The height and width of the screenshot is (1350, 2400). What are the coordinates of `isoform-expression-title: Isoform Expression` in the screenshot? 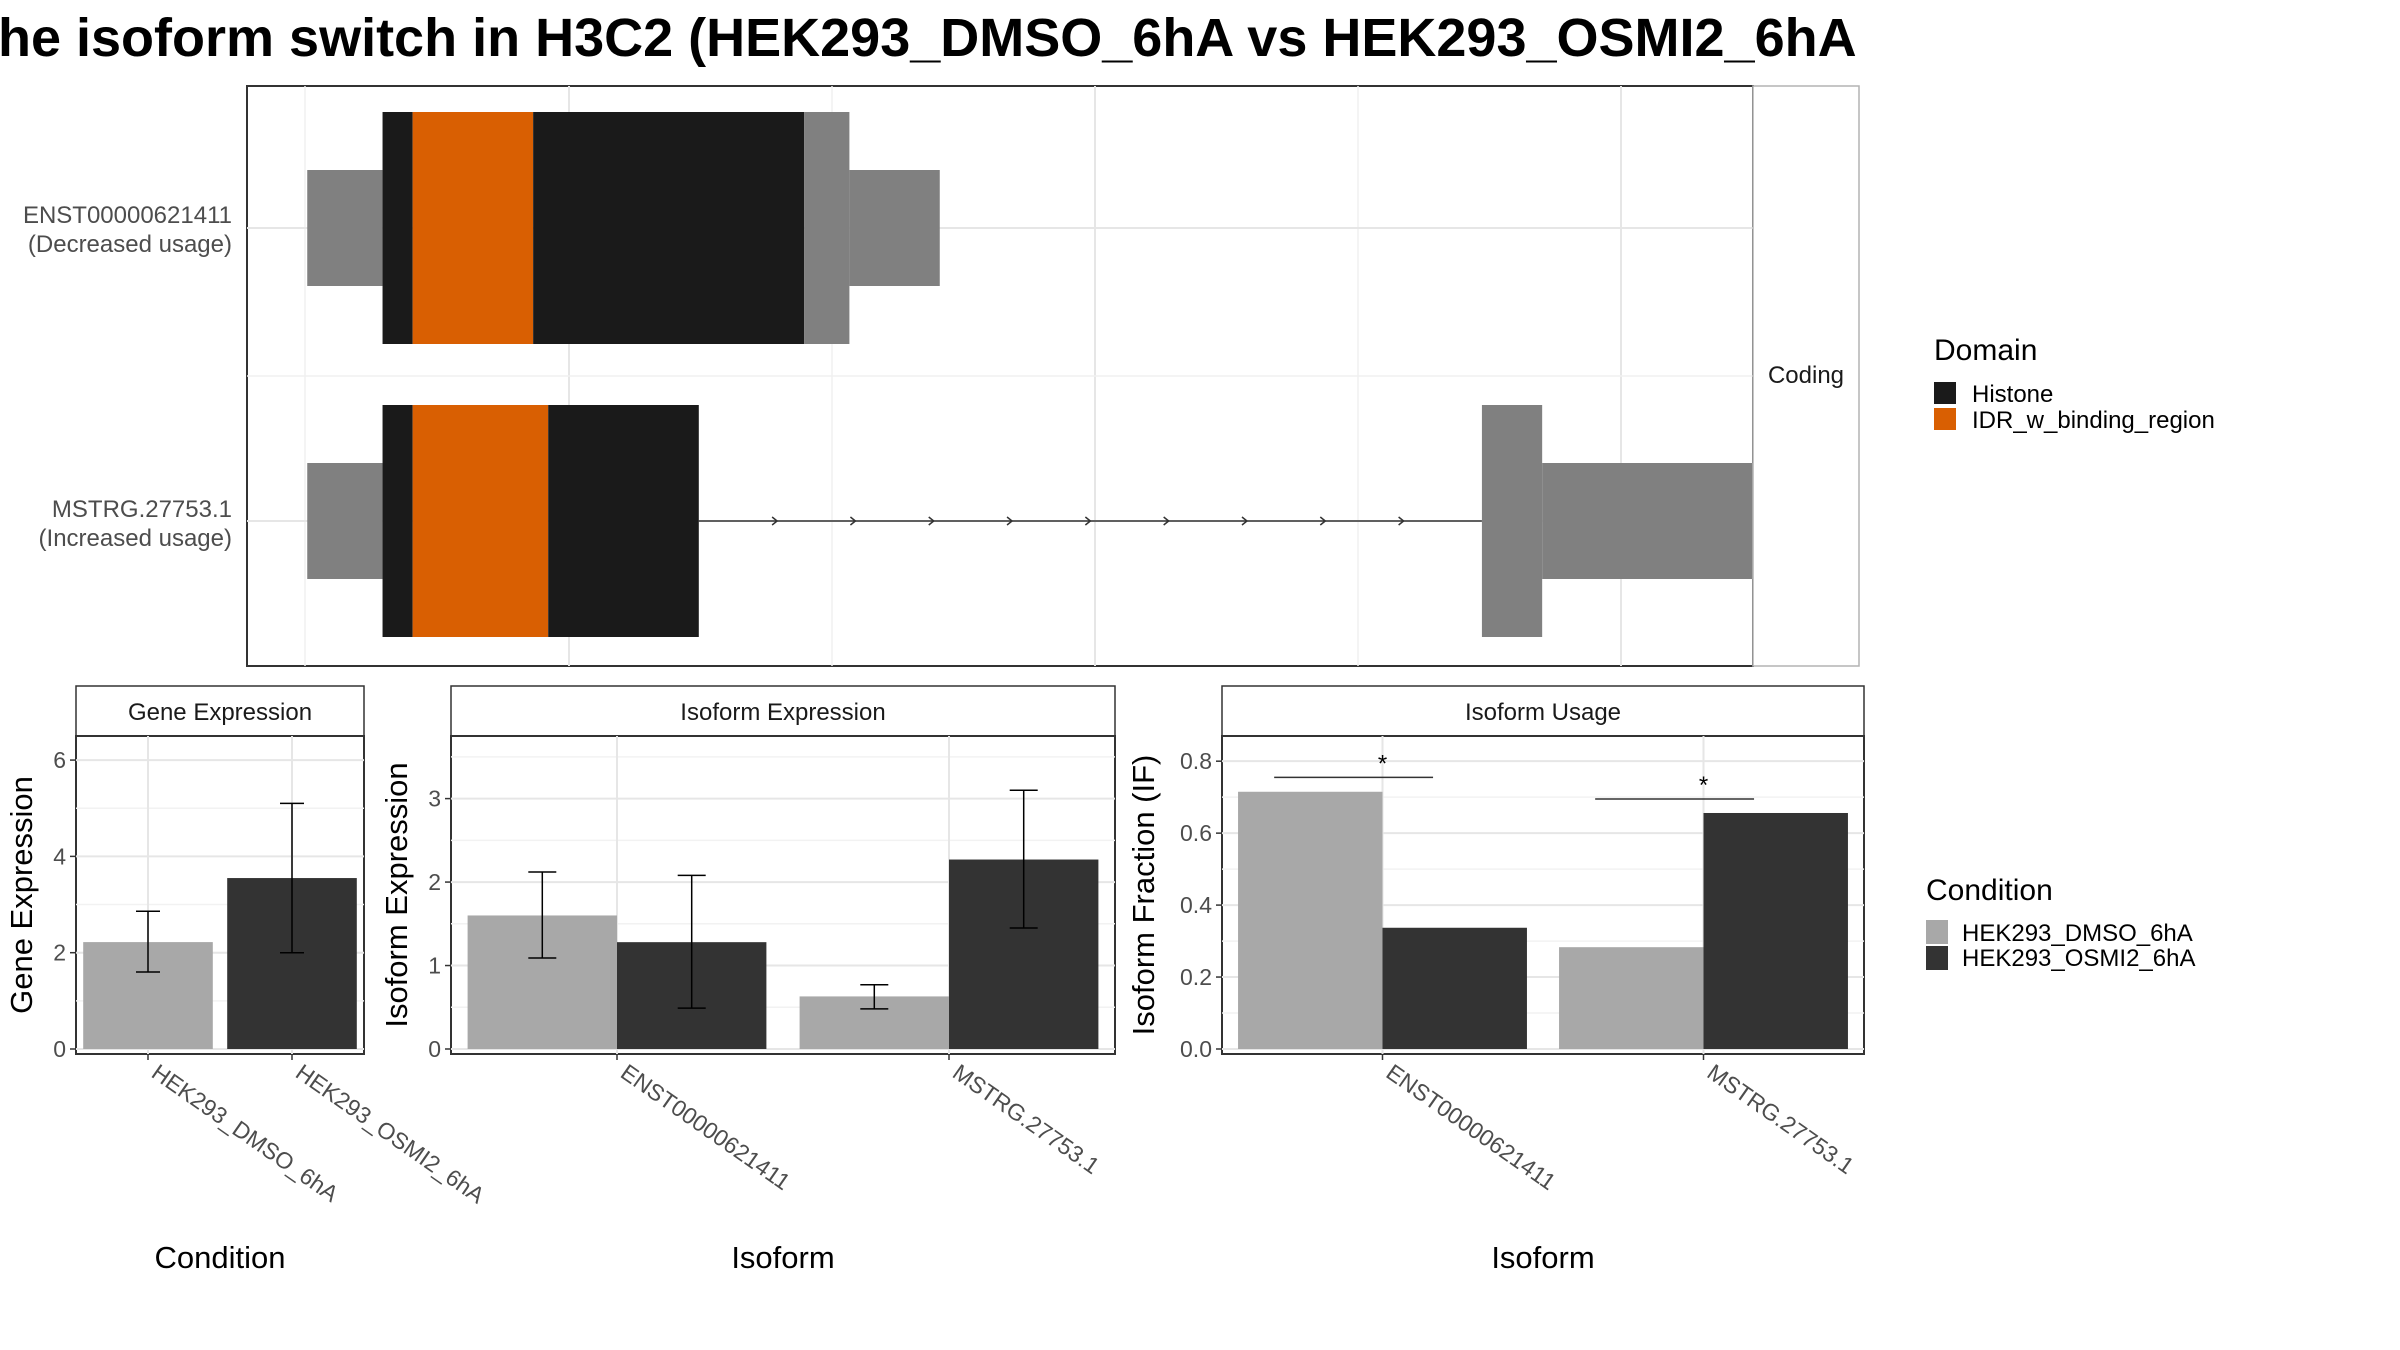 It's located at (782, 712).